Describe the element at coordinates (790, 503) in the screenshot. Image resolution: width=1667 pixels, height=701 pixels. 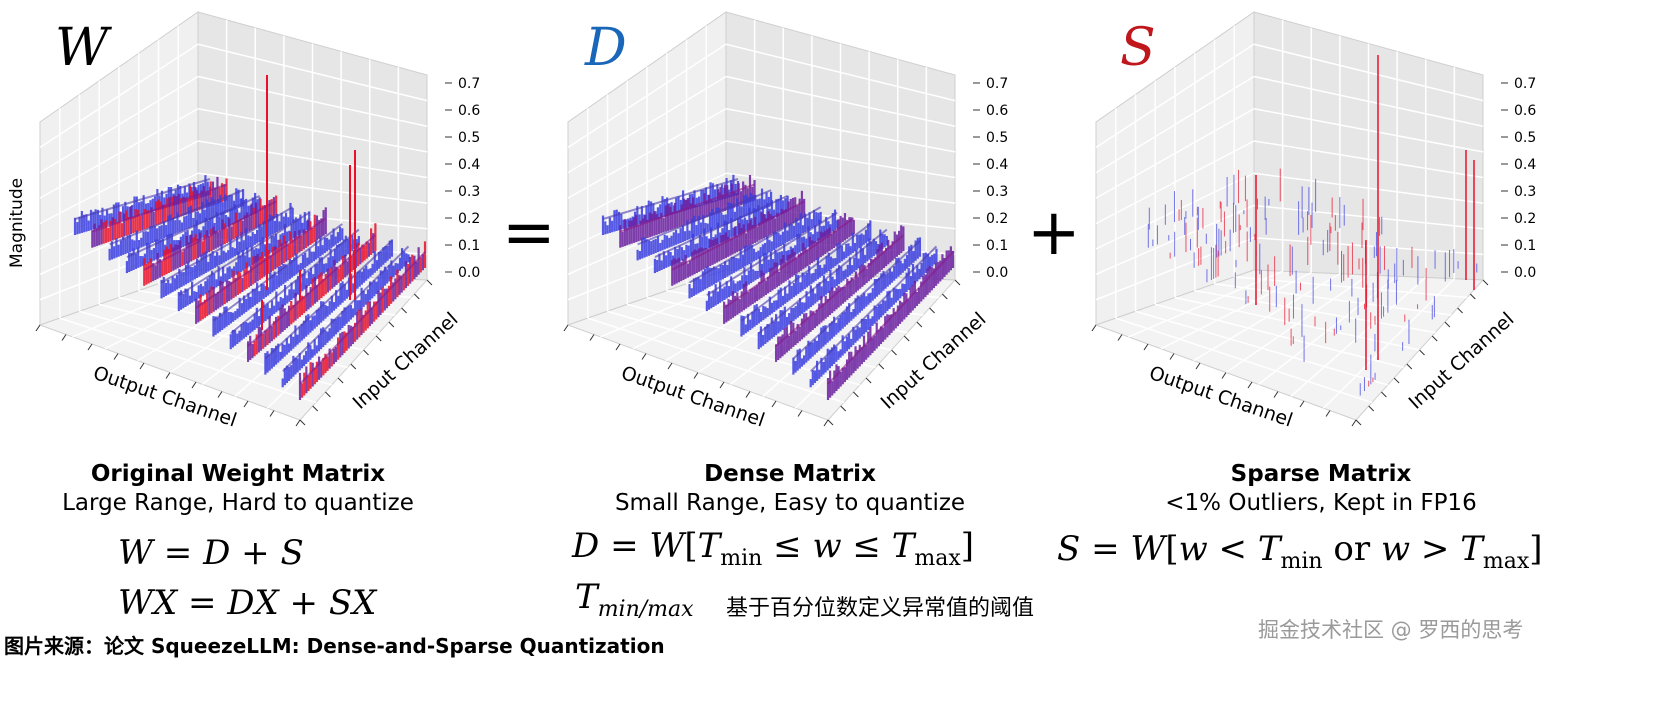
I see `subtitle-dense: Small Range, Easy to quantize` at that location.